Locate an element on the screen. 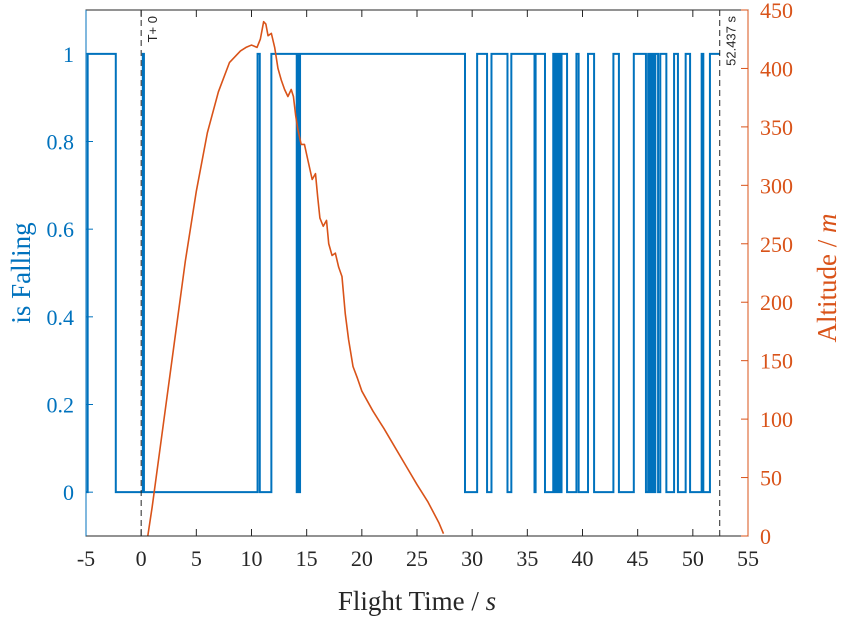  right-tick-label: 100 is located at coordinates (776, 419).